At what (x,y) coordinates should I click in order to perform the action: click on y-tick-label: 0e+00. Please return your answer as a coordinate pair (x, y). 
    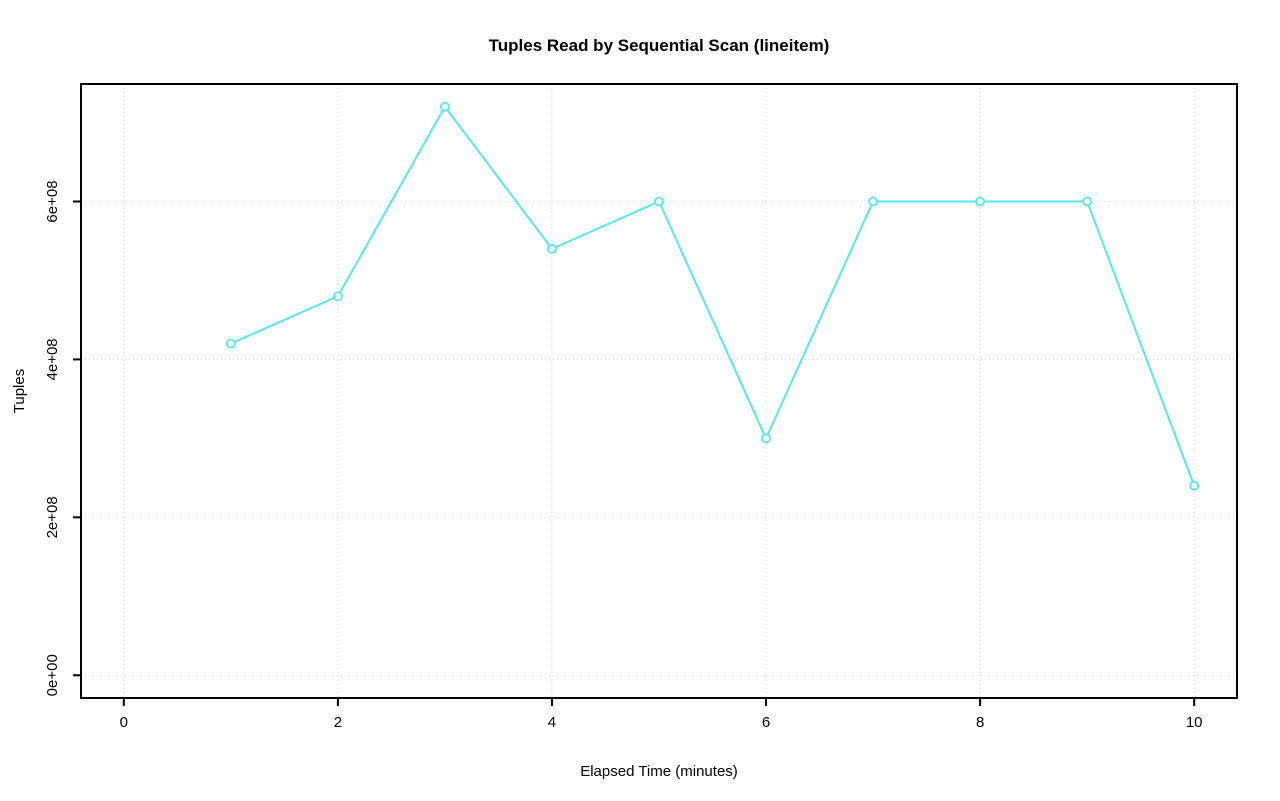
    Looking at the image, I should click on (52, 675).